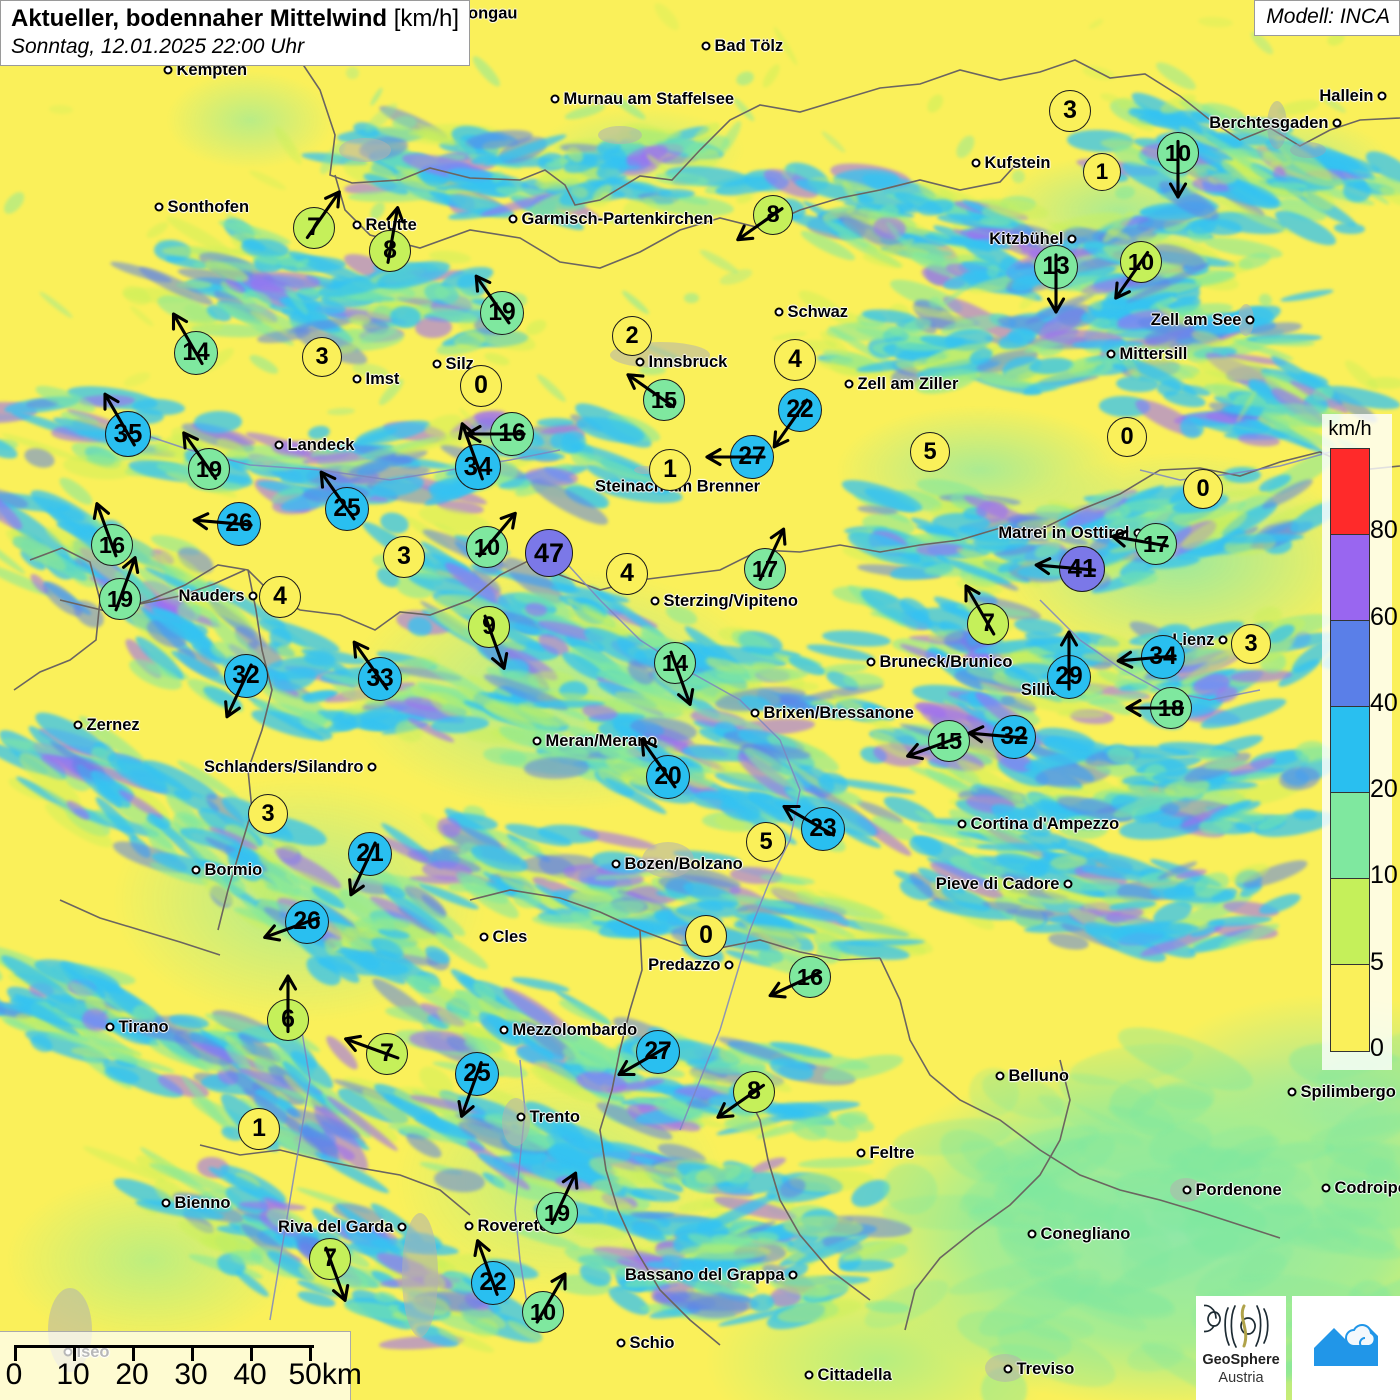 The height and width of the screenshot is (1400, 1400). What do you see at coordinates (477, 1074) in the screenshot?
I see `wind-speed-bubble: 25` at bounding box center [477, 1074].